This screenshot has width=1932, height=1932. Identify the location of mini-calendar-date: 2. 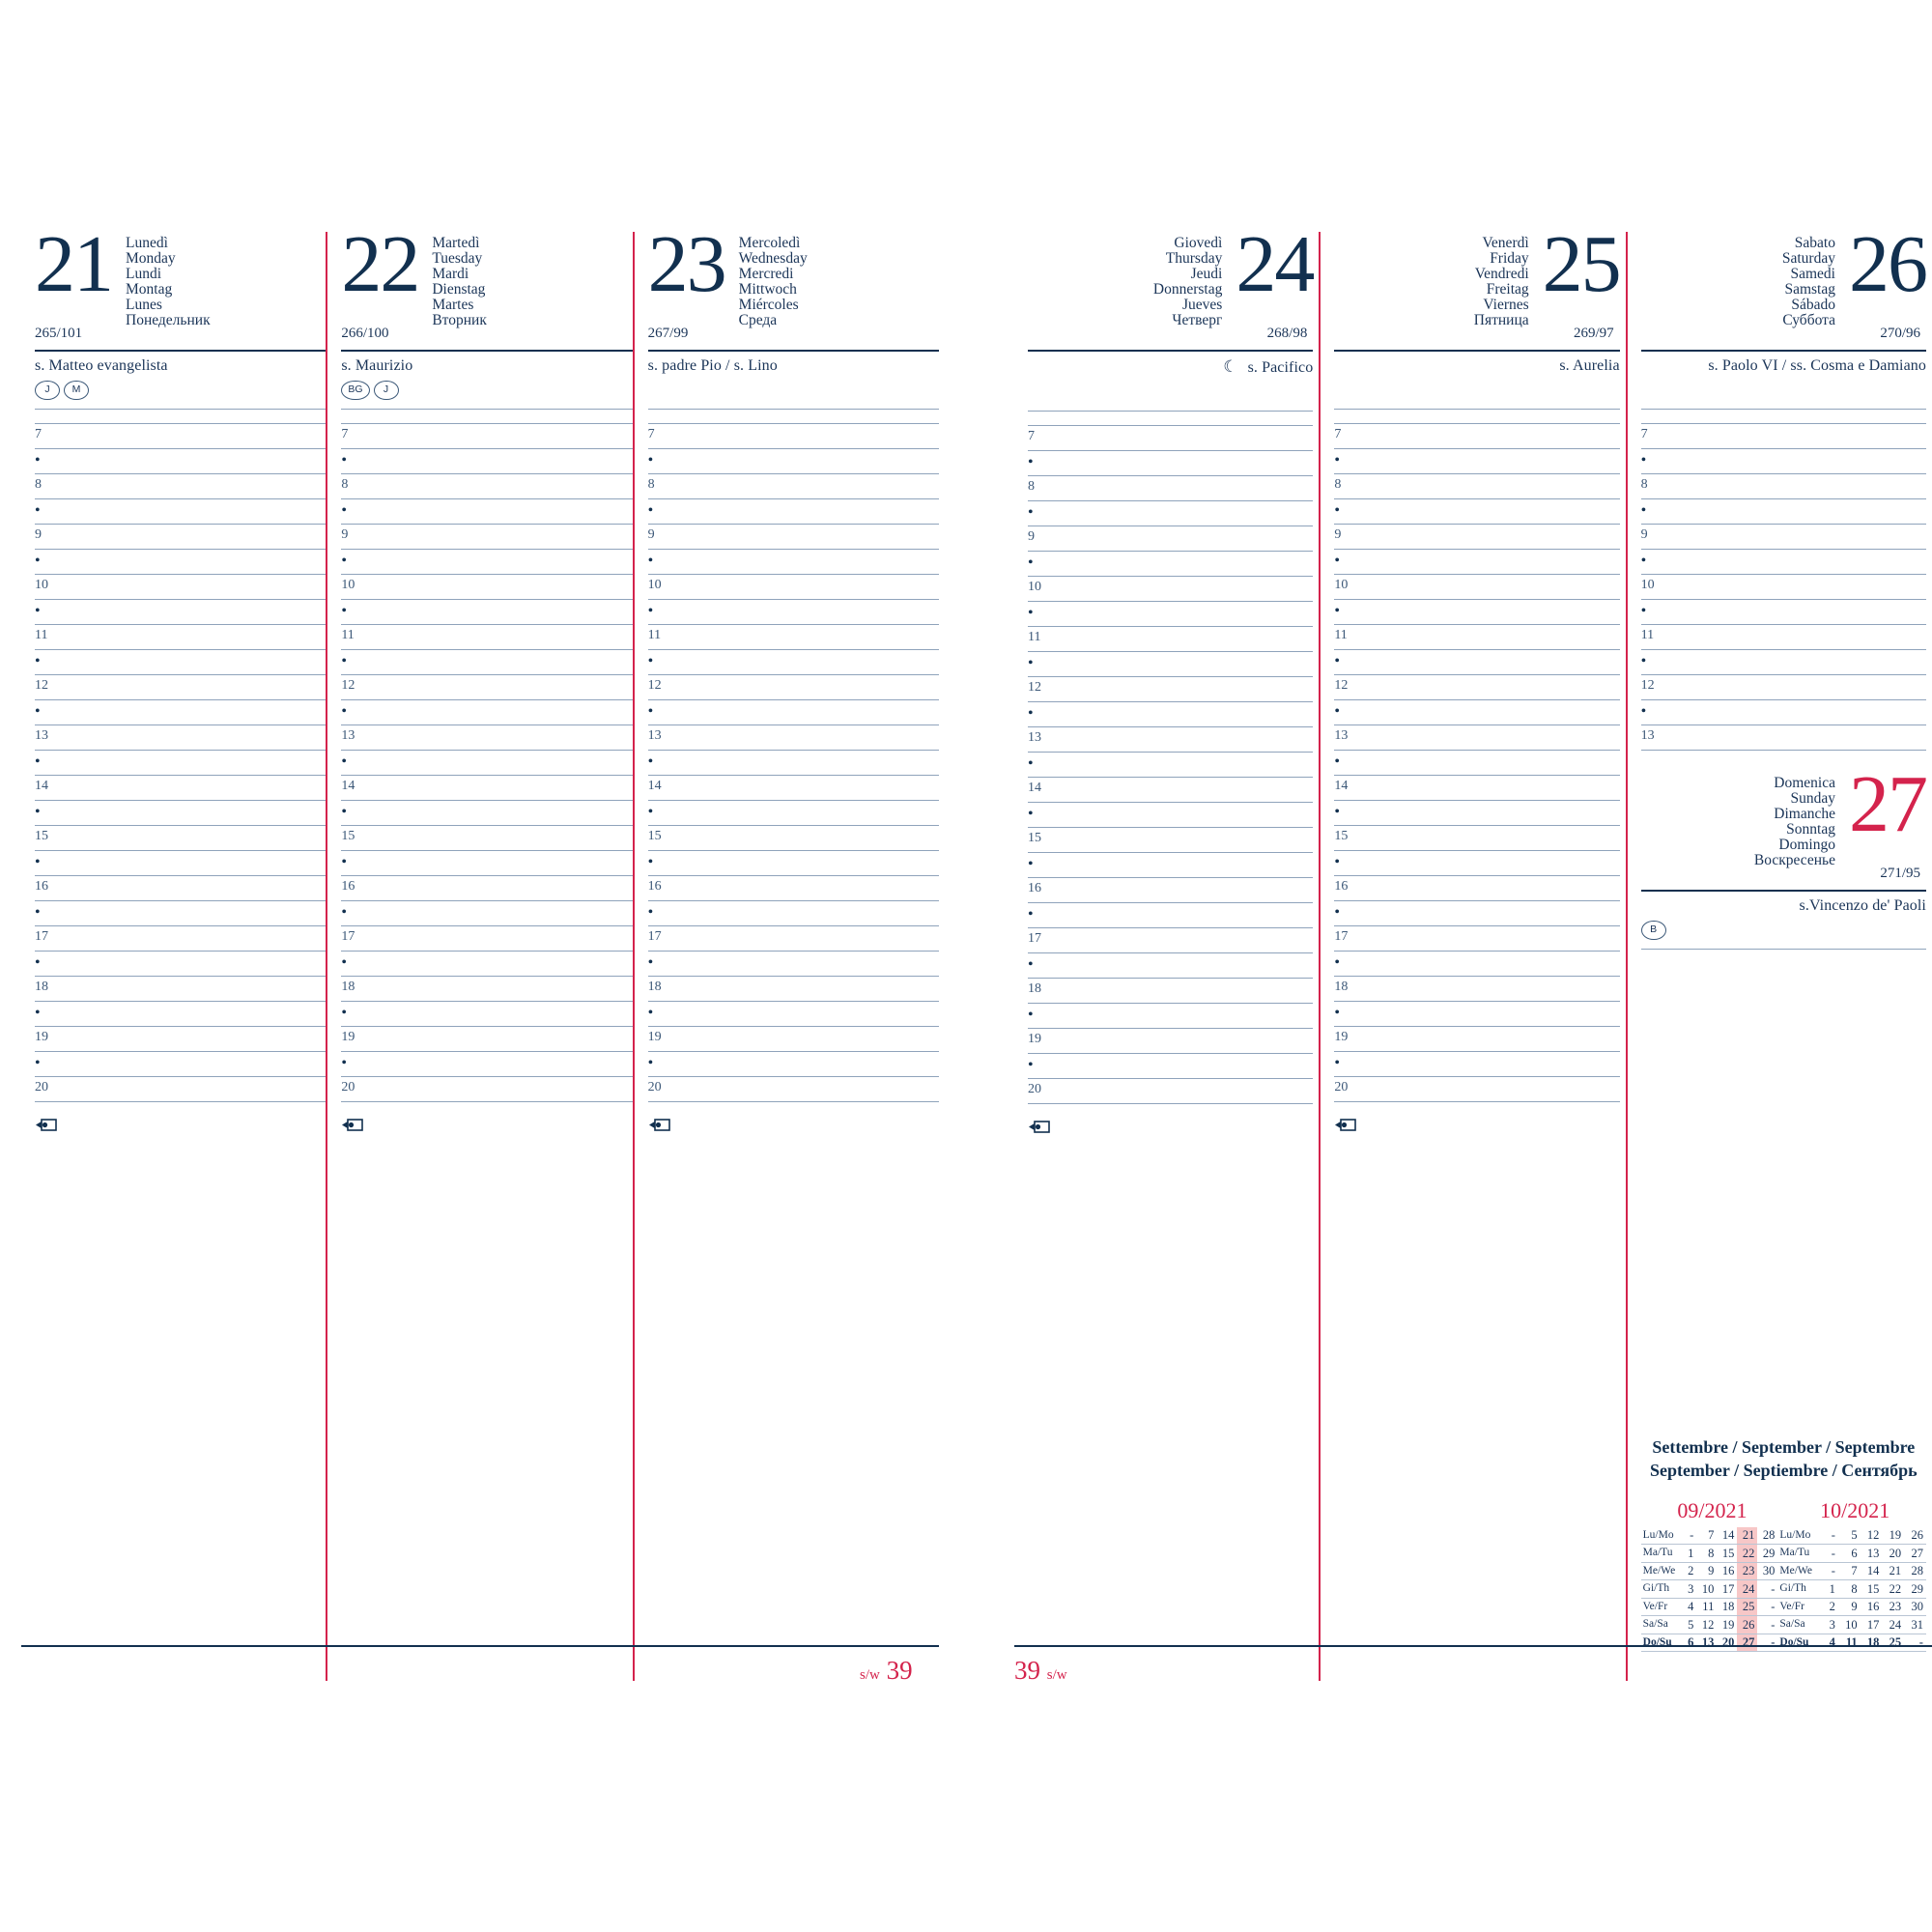
(1830, 1607).